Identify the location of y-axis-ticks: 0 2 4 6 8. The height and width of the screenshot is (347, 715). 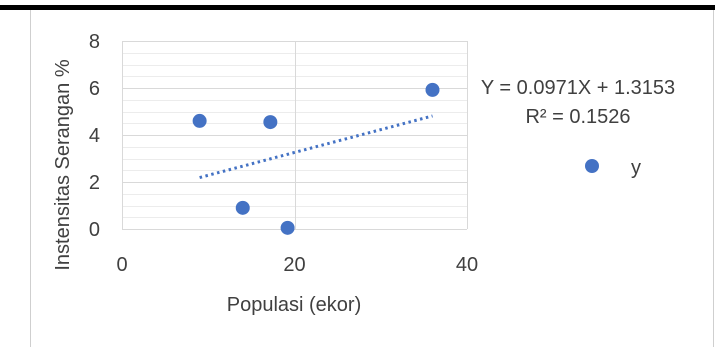
(94, 136).